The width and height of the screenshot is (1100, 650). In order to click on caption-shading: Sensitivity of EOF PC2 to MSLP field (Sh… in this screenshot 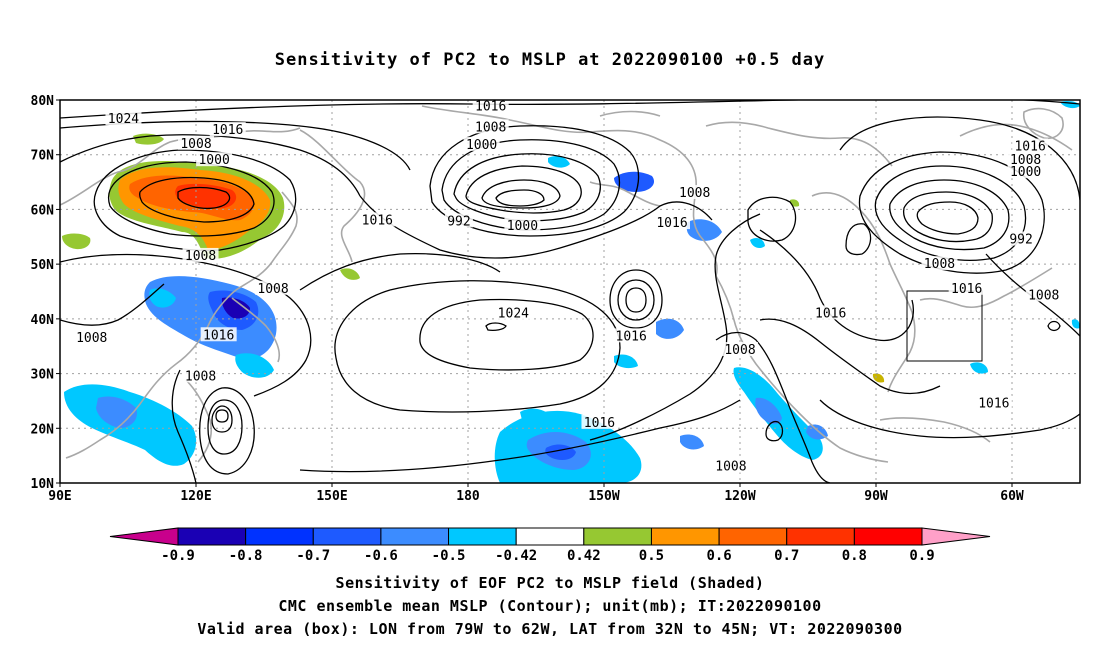, I will do `click(550, 583)`.